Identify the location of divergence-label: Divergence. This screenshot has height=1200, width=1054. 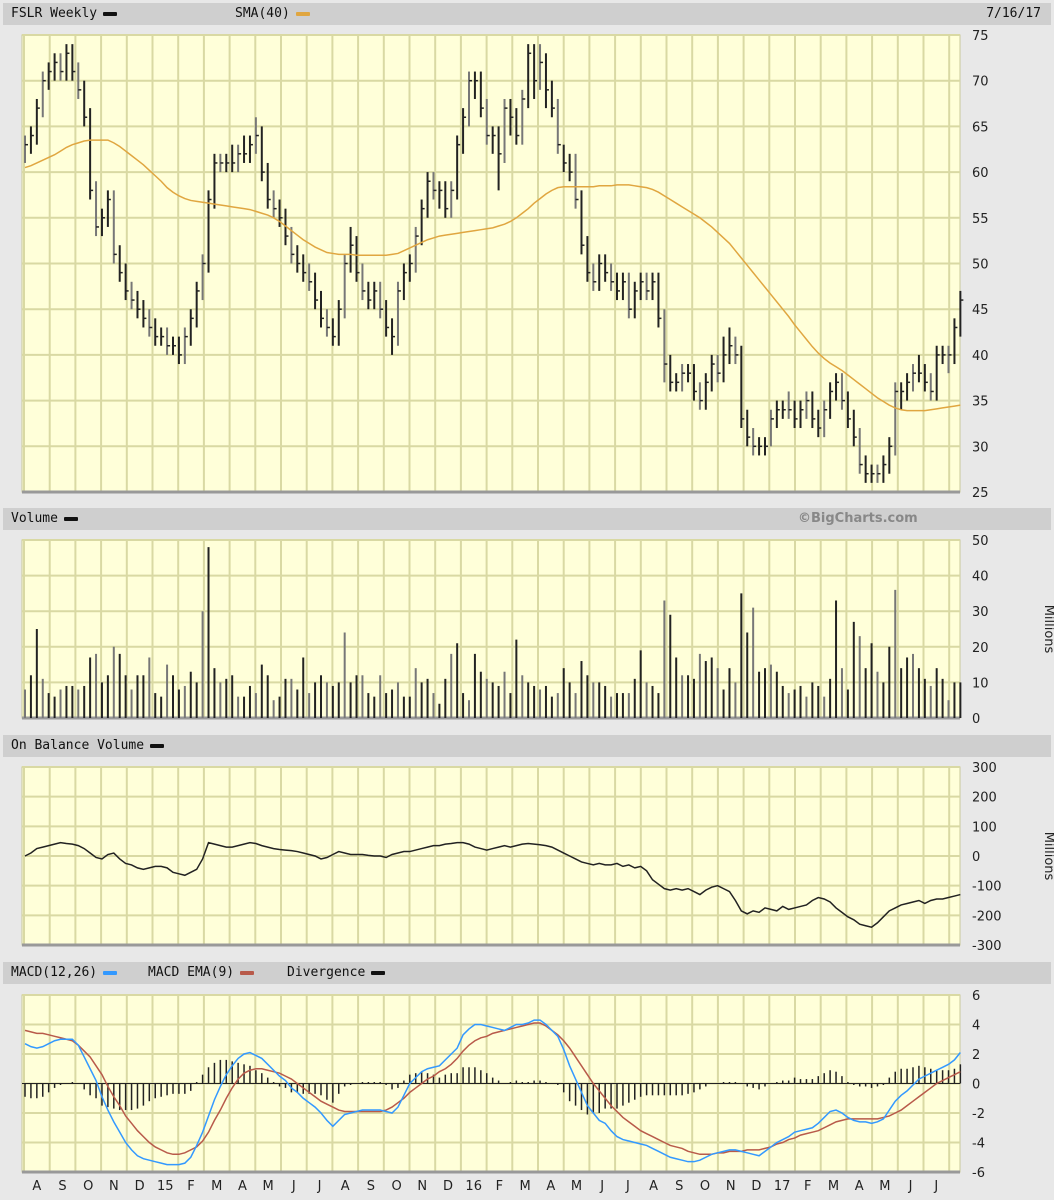
(326, 972).